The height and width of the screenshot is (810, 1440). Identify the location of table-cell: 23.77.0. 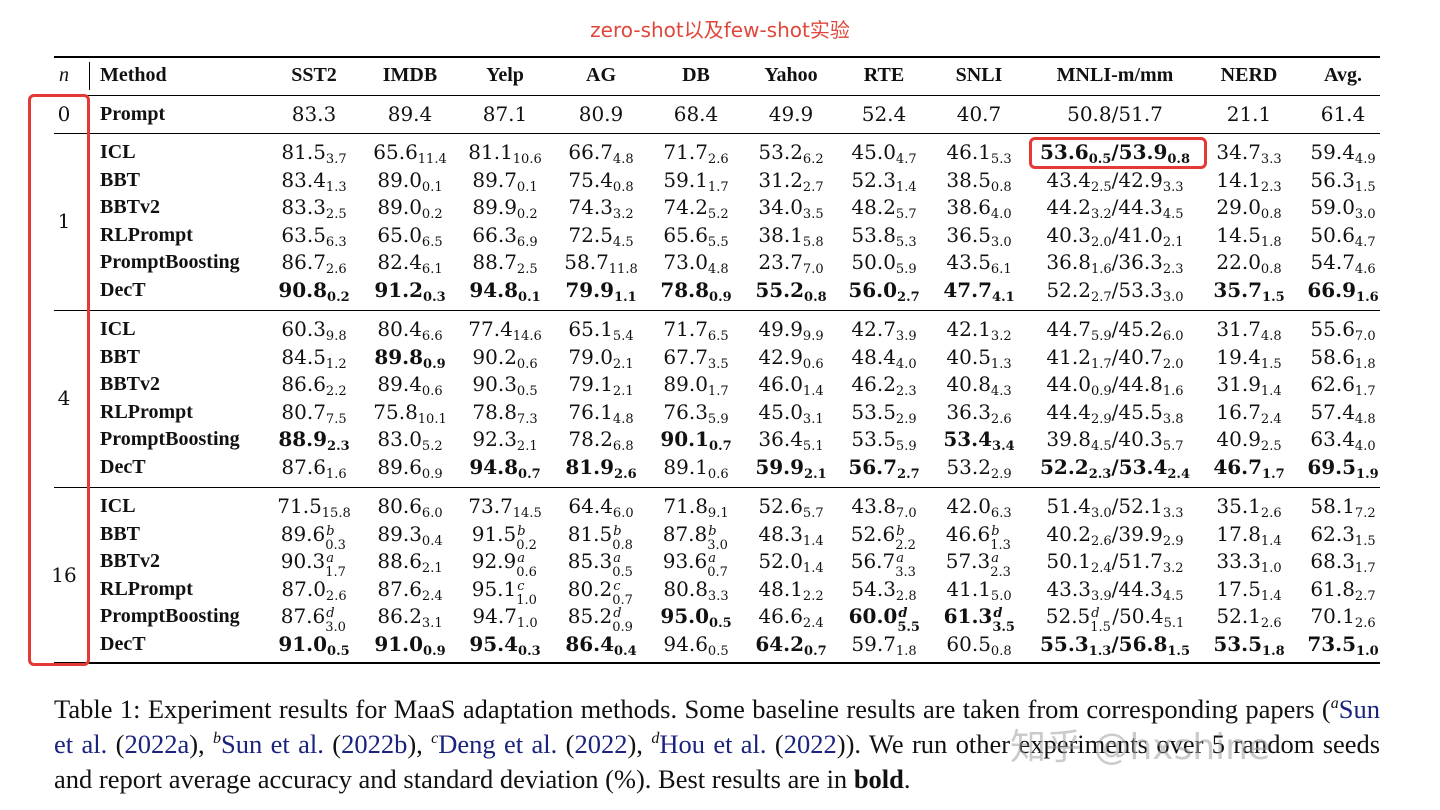
(790, 263).